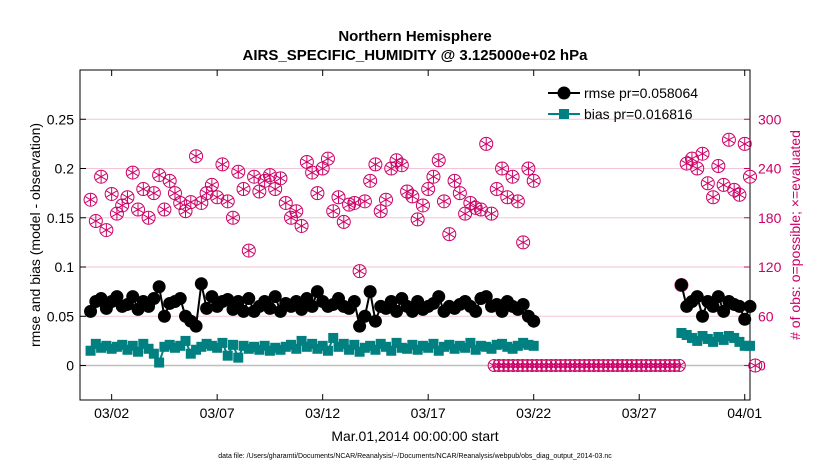  I want to click on y-axis-label-left: rmse and bias (model - observation), so click(35, 235).